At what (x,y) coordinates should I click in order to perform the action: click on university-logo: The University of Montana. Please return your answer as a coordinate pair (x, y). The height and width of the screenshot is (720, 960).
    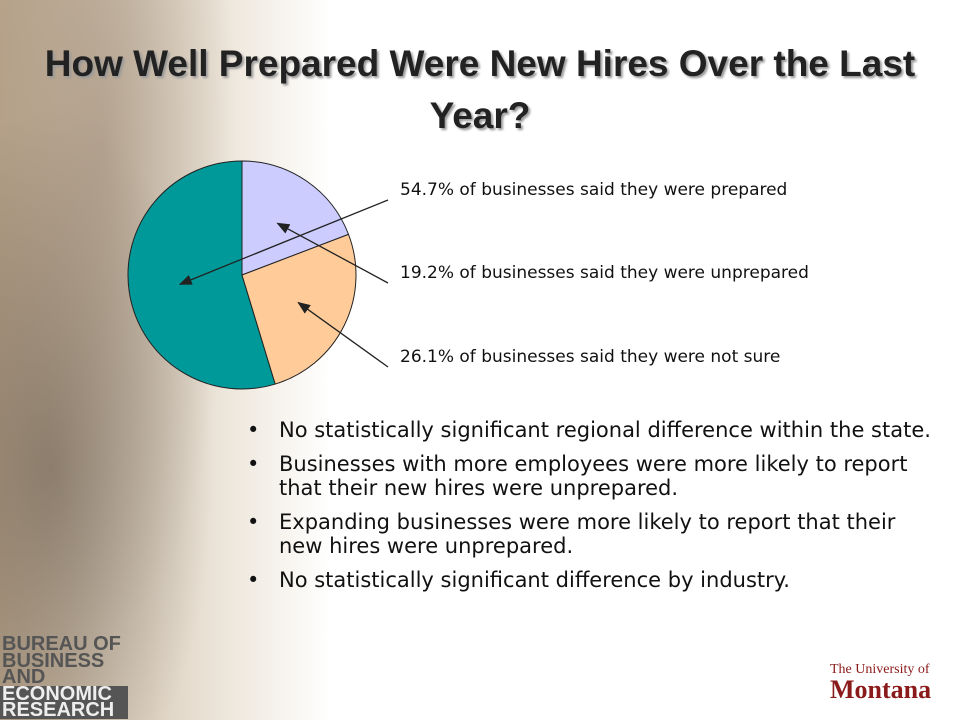
    Looking at the image, I should click on (881, 683).